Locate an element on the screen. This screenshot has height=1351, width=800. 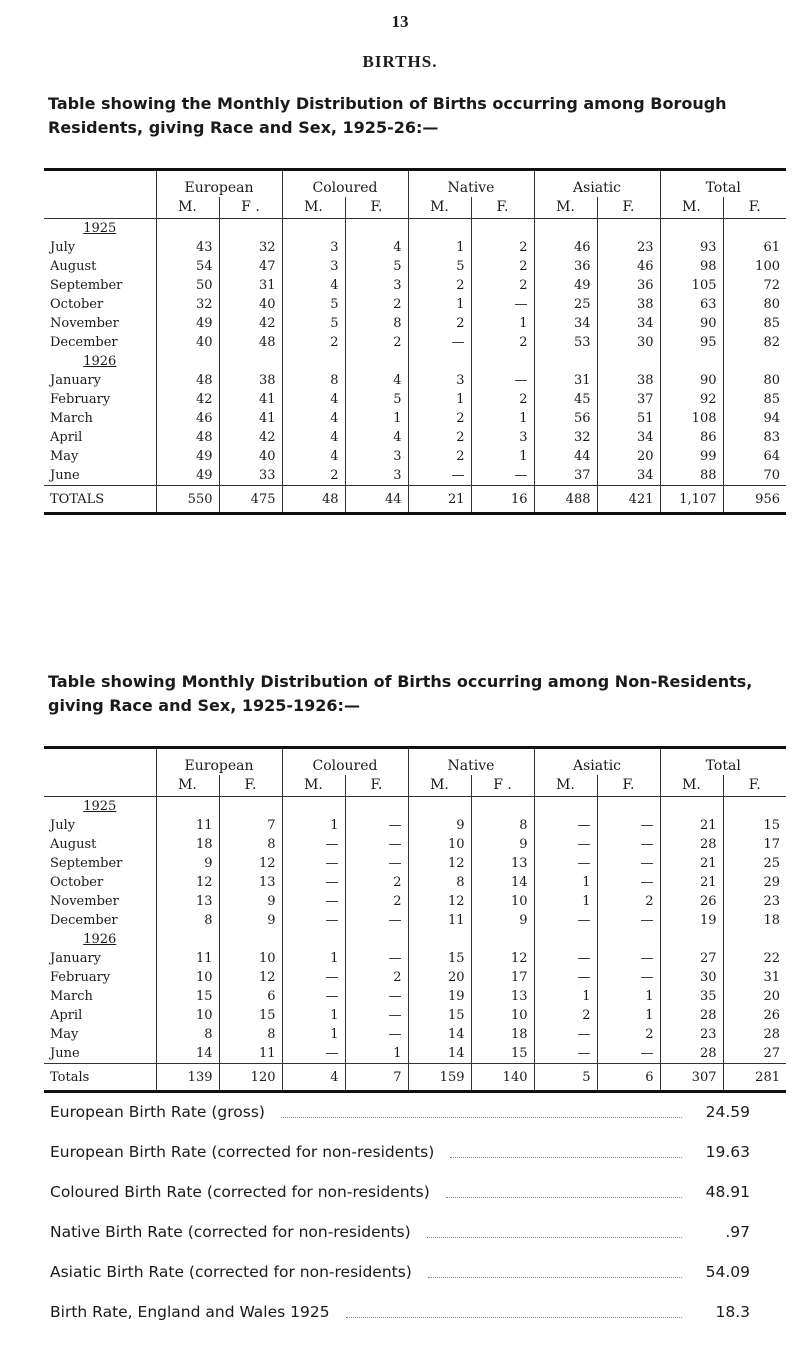
cell: 17 is located at coordinates (502, 977).